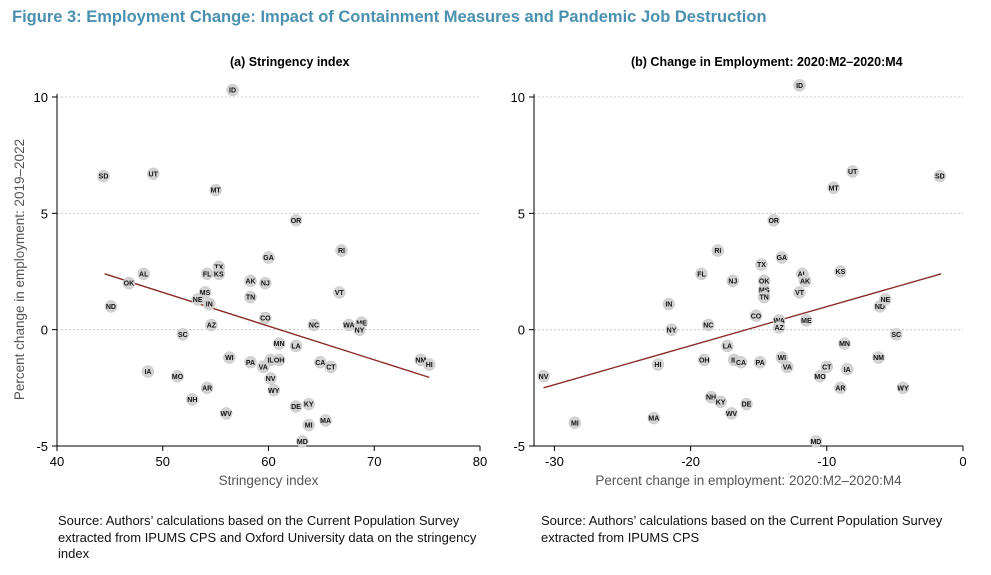 This screenshot has height=575, width=991. I want to click on data-point: KY, so click(308, 404).